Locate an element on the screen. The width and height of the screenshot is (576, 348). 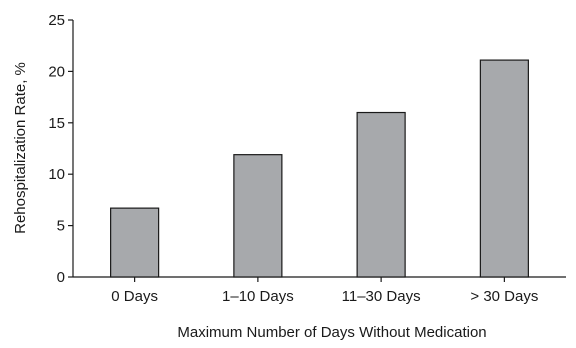
x-axis: 0 Days 1–10 Days 11–30 Days > 30 Days is located at coordinates (319, 290).